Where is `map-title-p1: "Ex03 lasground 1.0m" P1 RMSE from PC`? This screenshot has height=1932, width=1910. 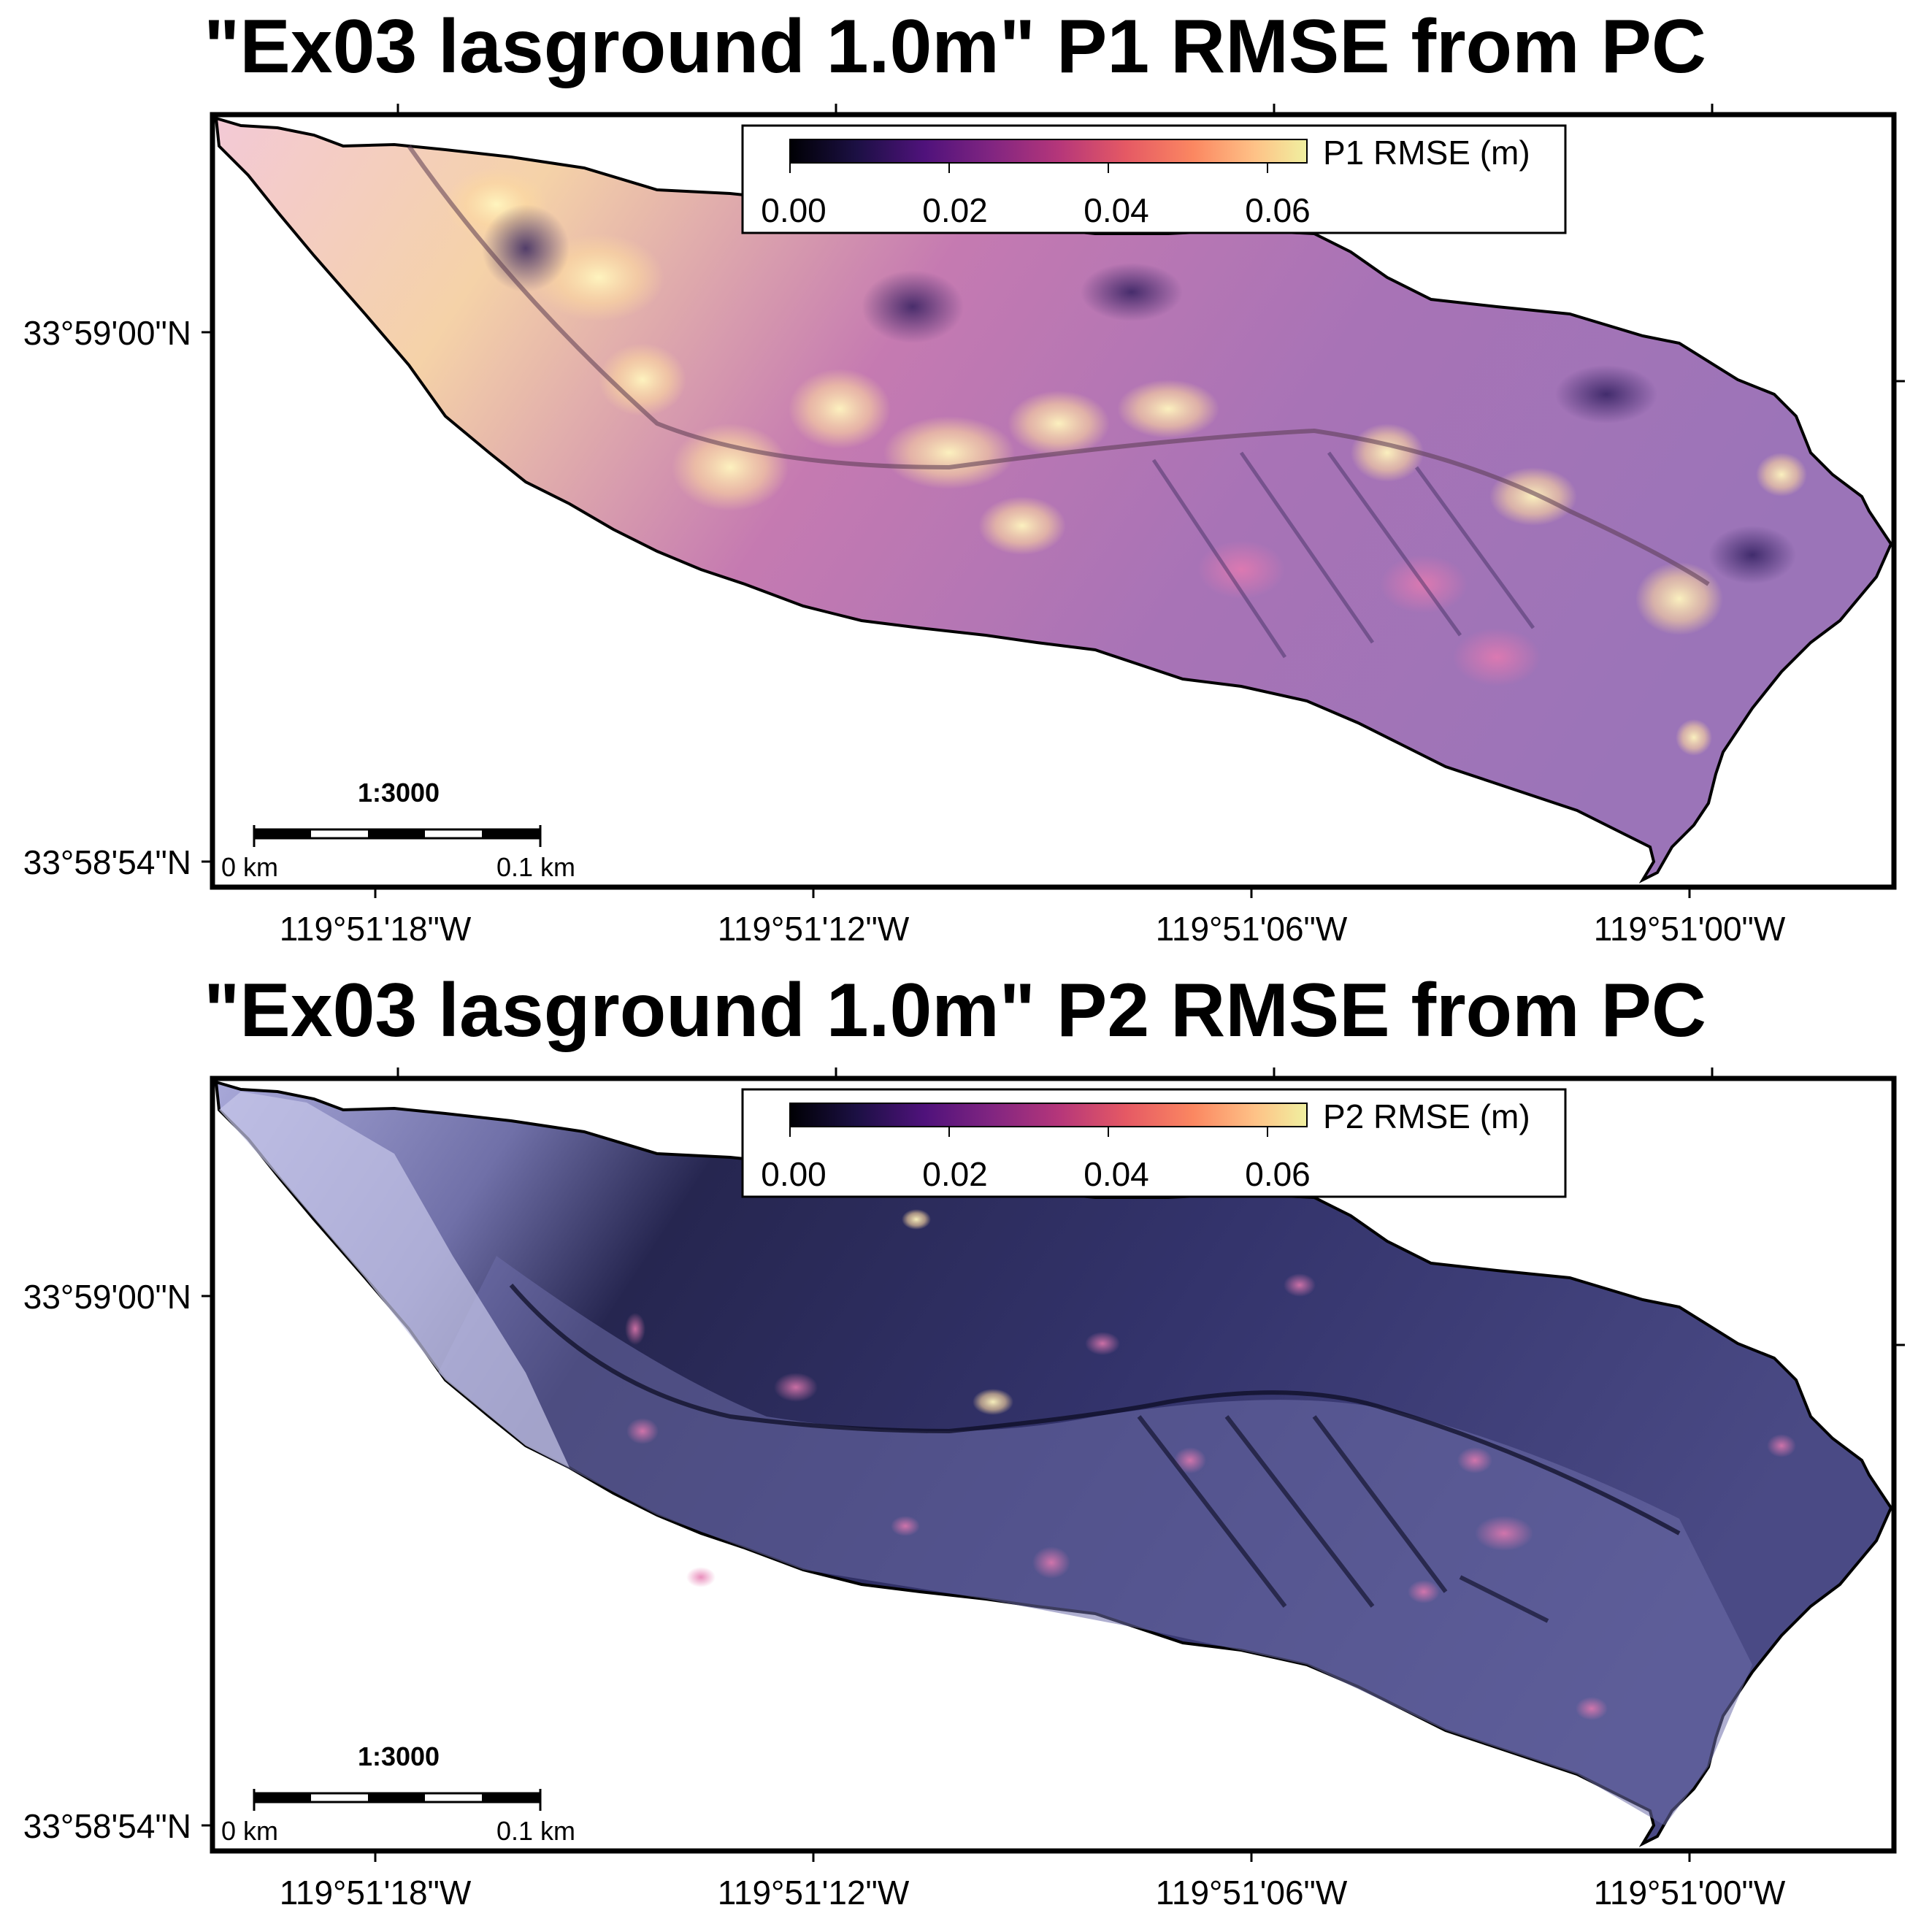 map-title-p1: "Ex03 lasground 1.0m" P1 RMSE from PC is located at coordinates (955, 46).